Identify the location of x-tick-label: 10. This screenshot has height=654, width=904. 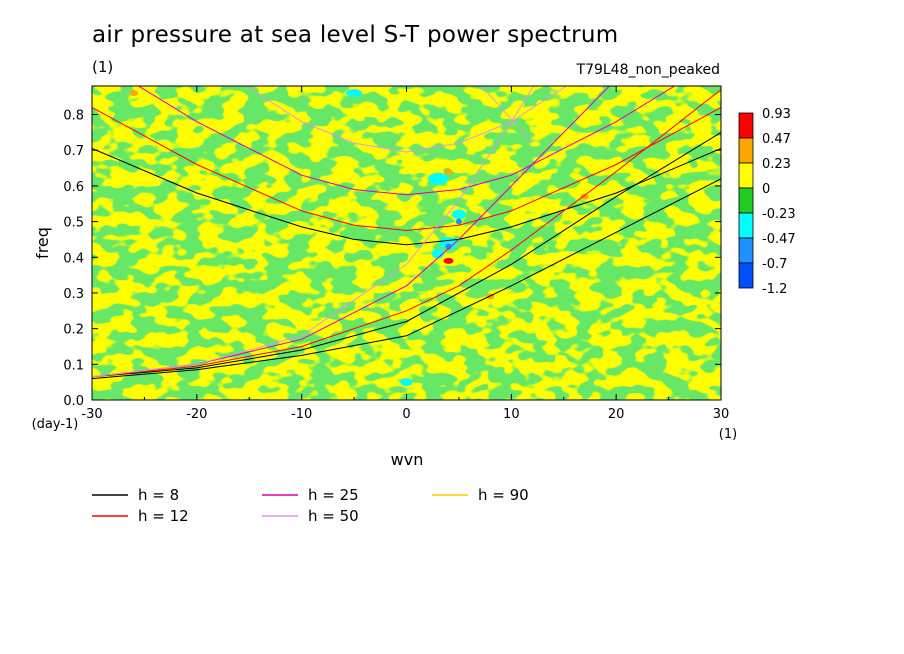
(511, 414).